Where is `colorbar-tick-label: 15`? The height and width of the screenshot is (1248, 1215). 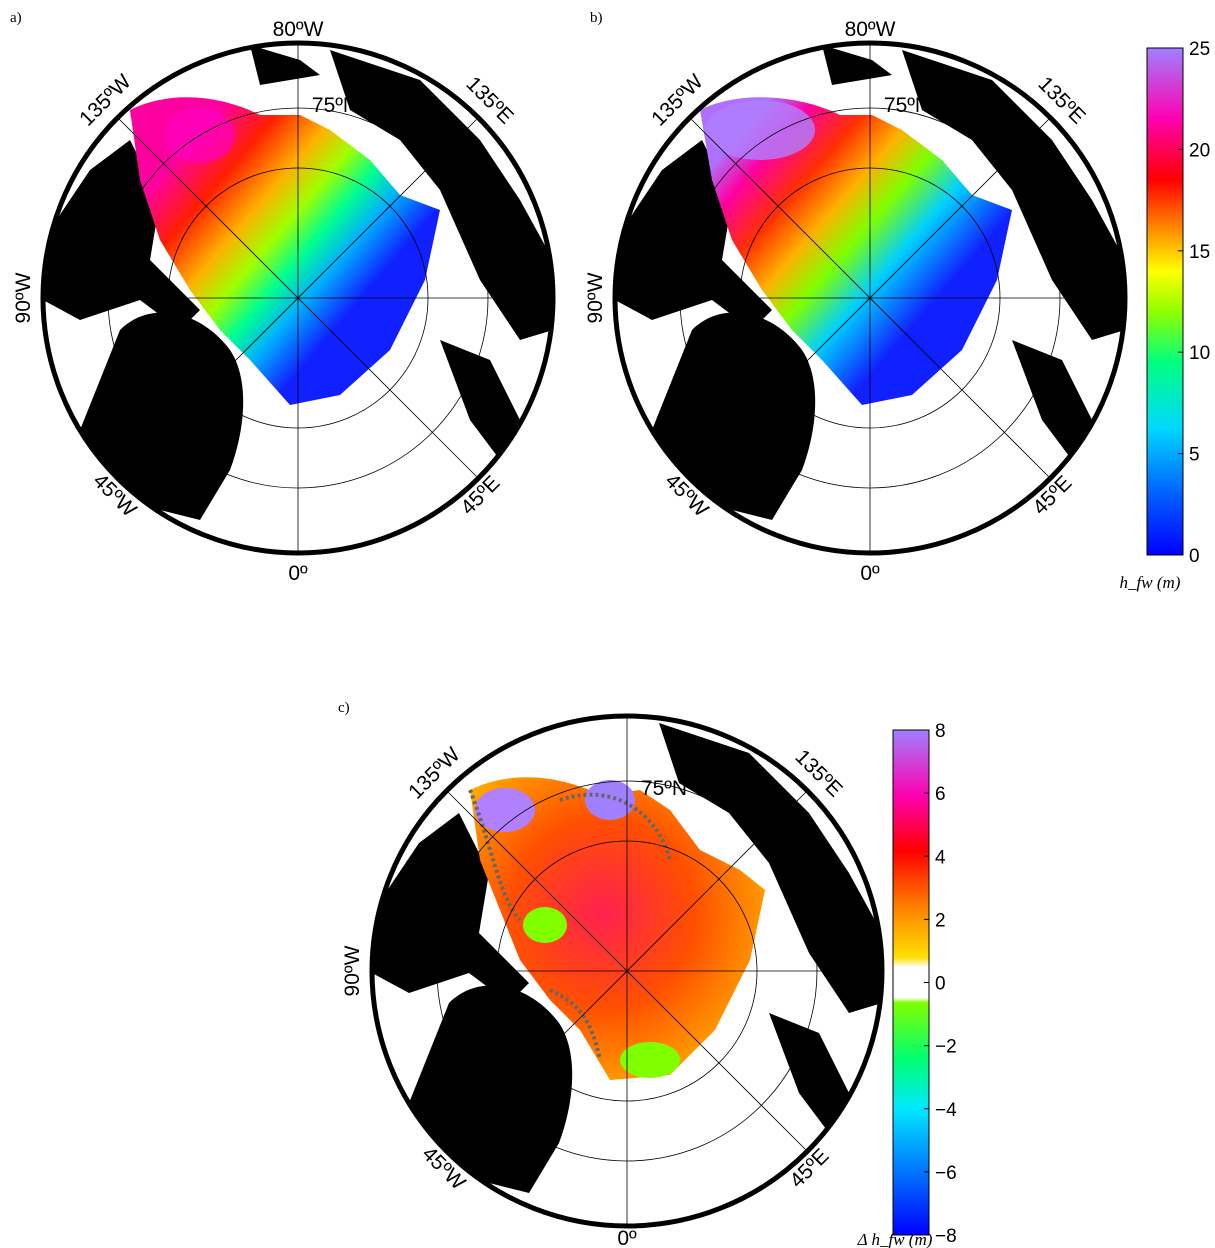 colorbar-tick-label: 15 is located at coordinates (1199, 252).